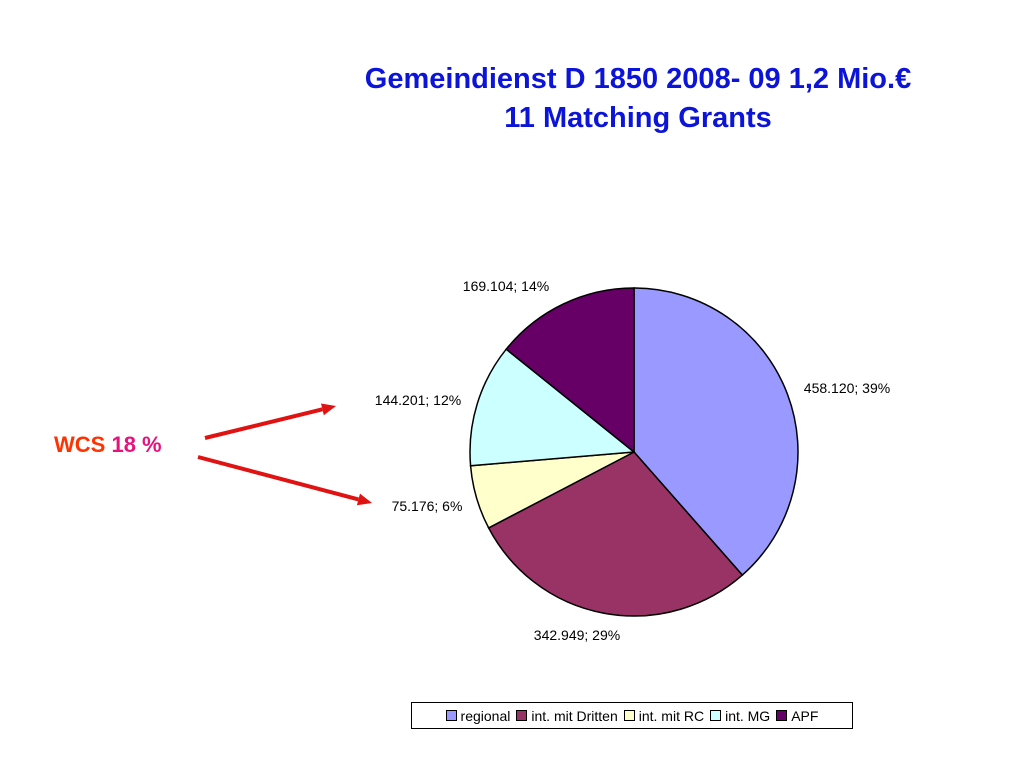 This screenshot has width=1024, height=768. I want to click on legend-item: int. mit RC, so click(664, 715).